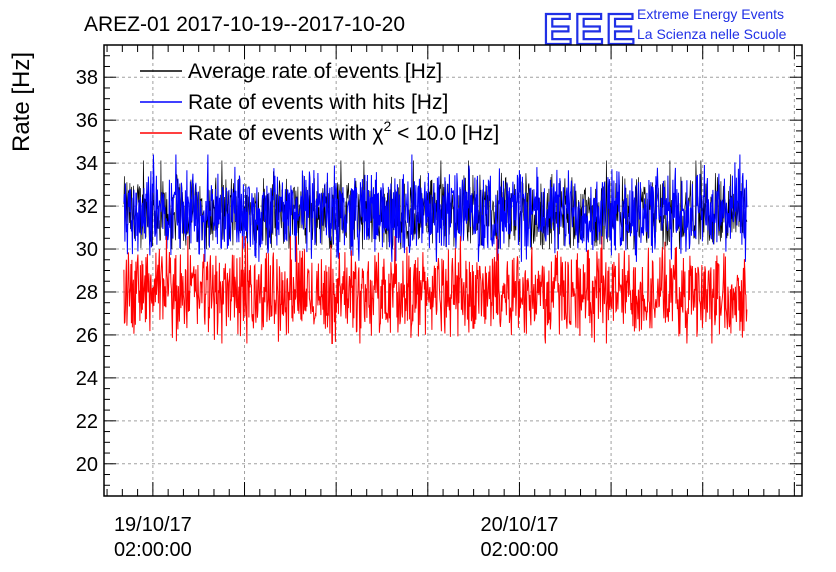  I want to click on y-tick-label: 20, so click(87, 465).